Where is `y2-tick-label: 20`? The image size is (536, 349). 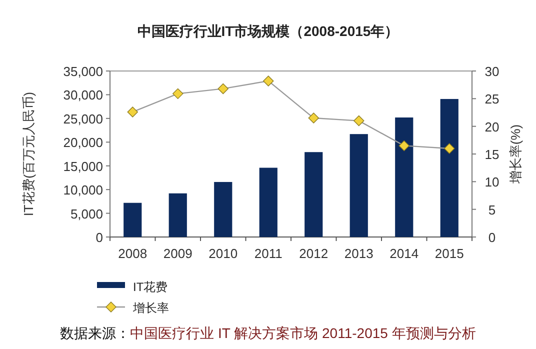 y2-tick-label: 20 is located at coordinates (492, 126).